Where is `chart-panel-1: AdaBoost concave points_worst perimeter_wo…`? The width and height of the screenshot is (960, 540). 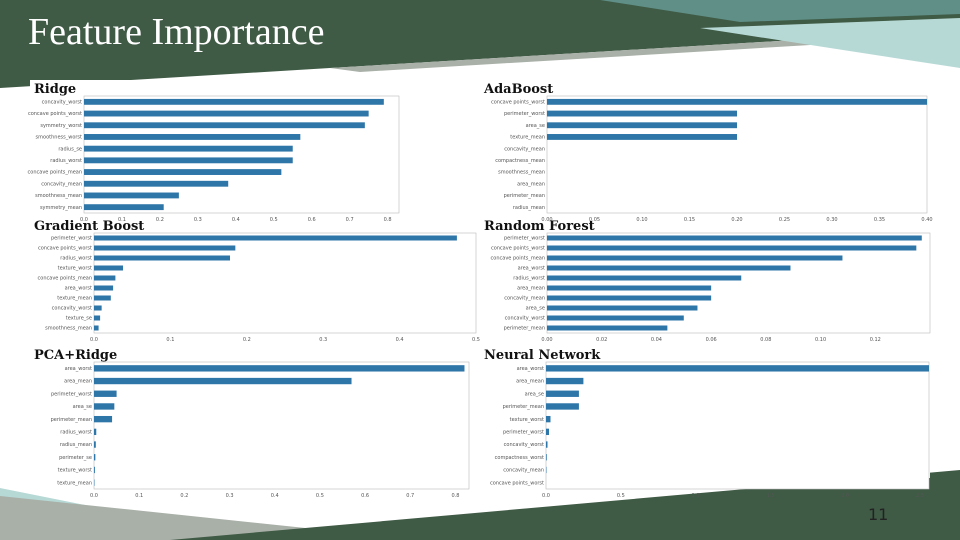
chart-panel-1: AdaBoost concave points_worst perimeter_wo… is located at coordinates (708, 152).